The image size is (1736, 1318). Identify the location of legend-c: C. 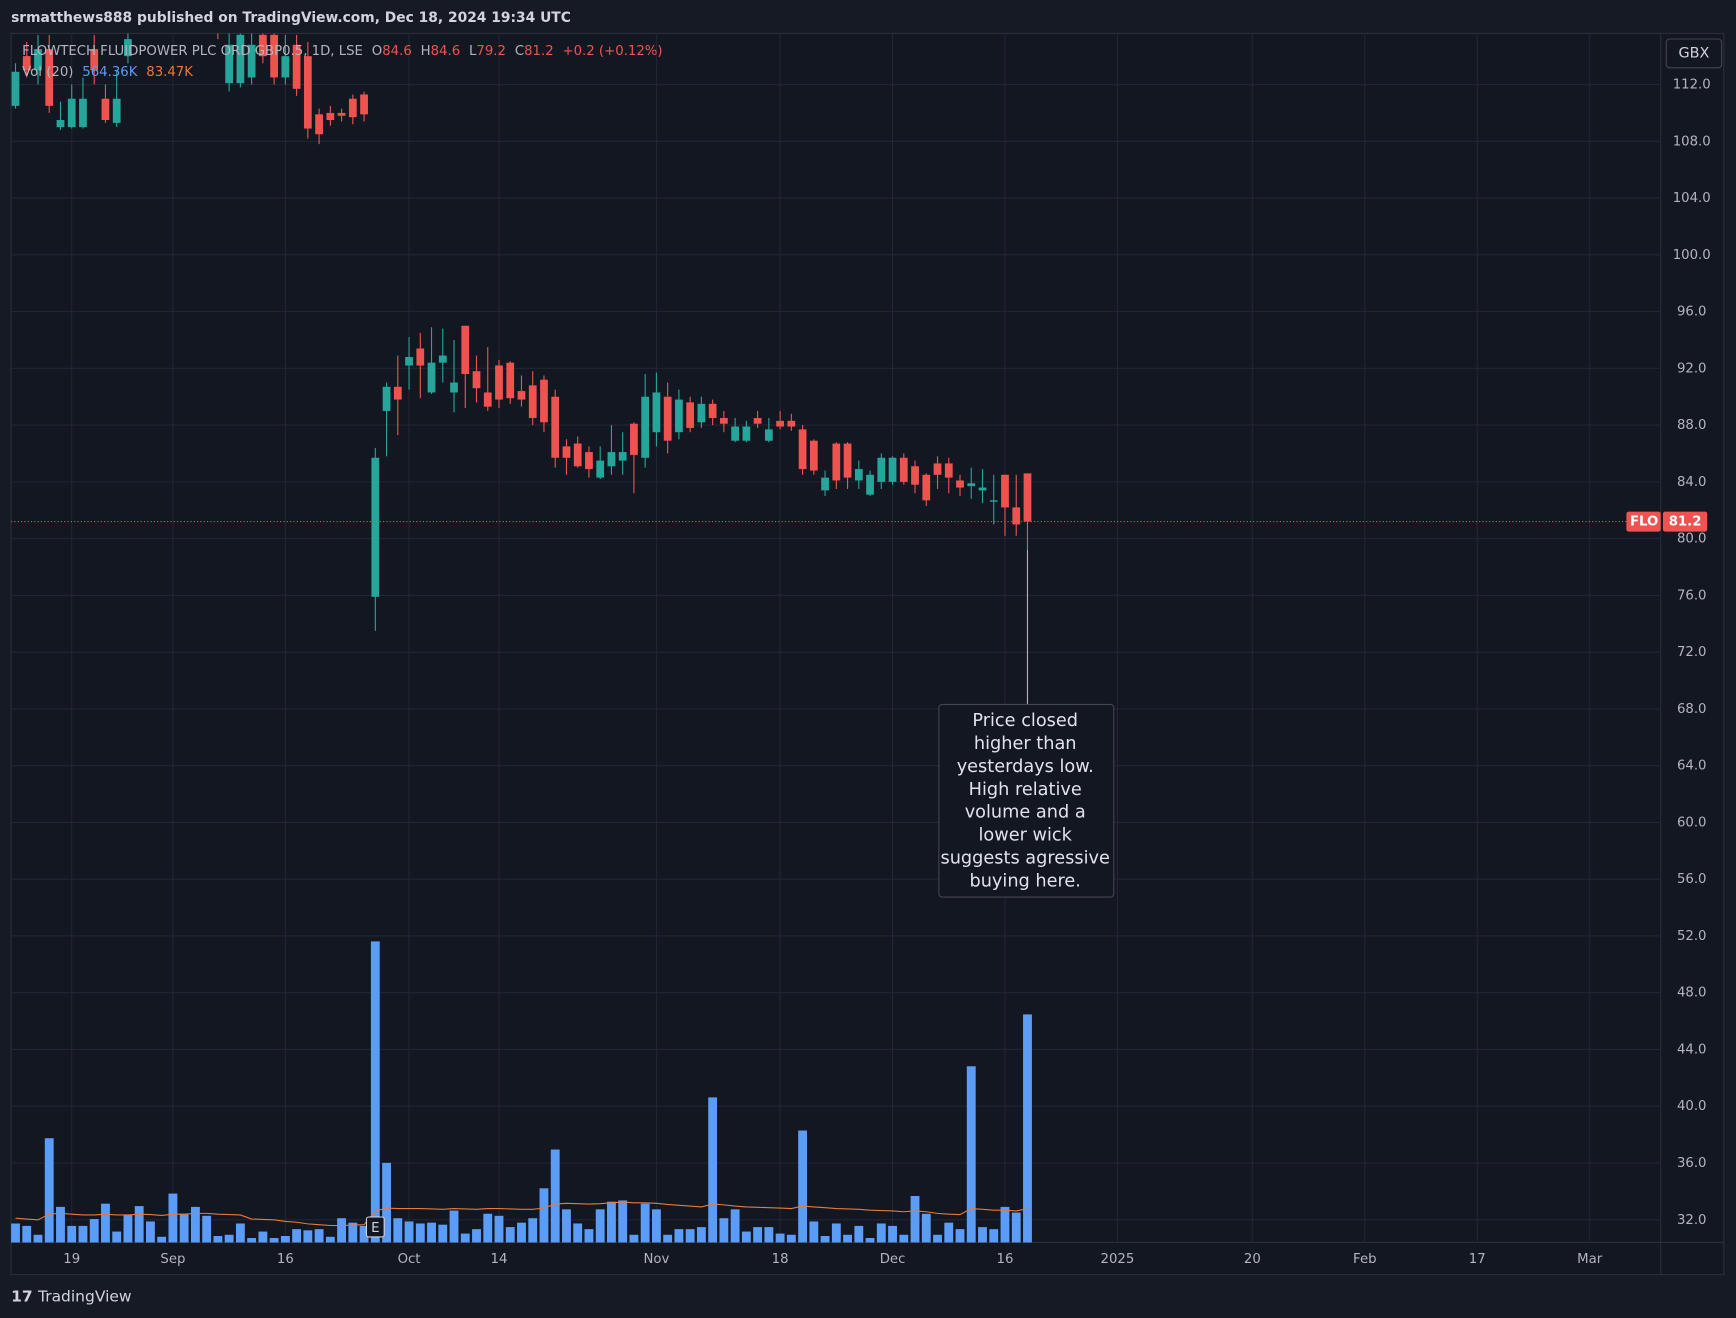
(519, 51).